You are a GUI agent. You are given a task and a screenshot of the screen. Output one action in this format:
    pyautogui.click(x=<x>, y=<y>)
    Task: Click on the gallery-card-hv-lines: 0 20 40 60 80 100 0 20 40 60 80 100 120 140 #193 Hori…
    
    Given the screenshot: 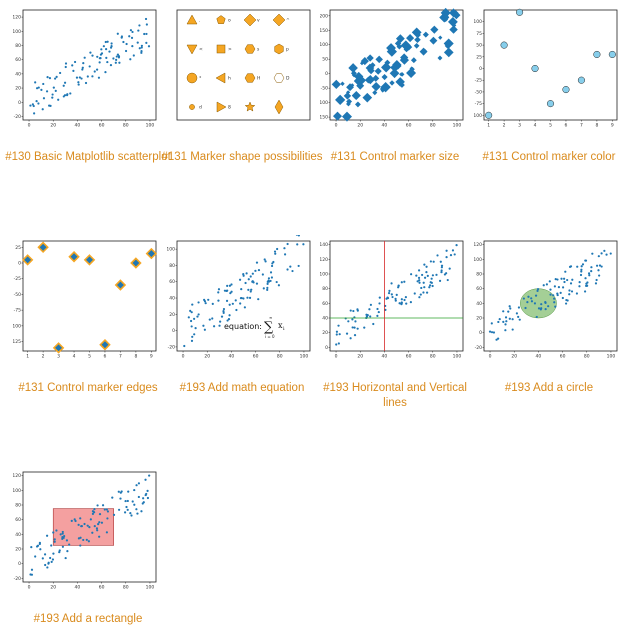 What is the action you would take?
    pyautogui.click(x=395, y=325)
    